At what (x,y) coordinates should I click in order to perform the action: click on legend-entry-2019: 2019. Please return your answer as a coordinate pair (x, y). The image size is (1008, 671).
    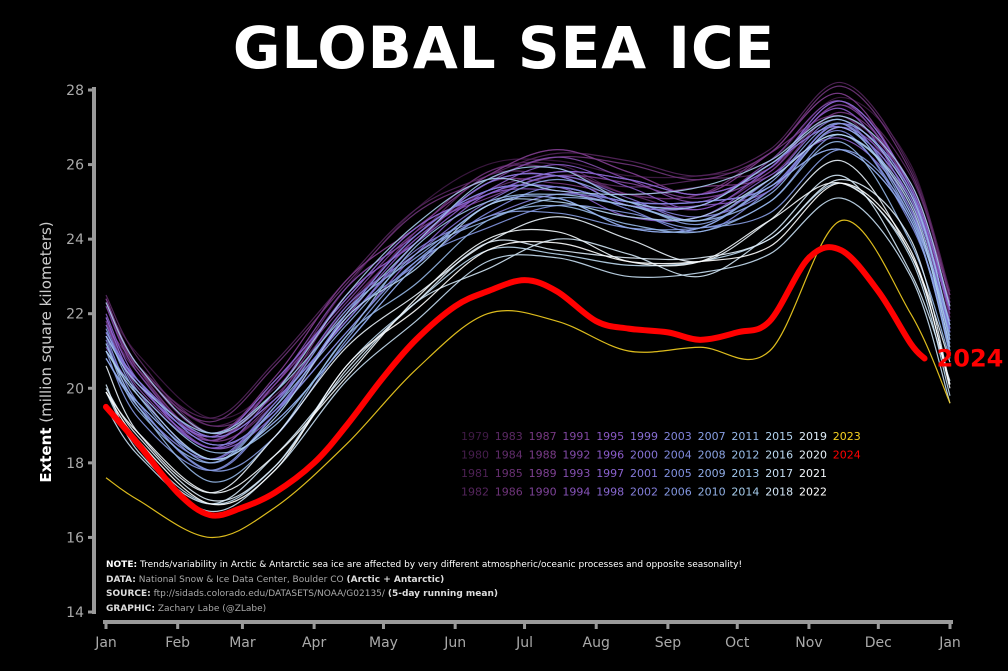
    Looking at the image, I should click on (813, 436).